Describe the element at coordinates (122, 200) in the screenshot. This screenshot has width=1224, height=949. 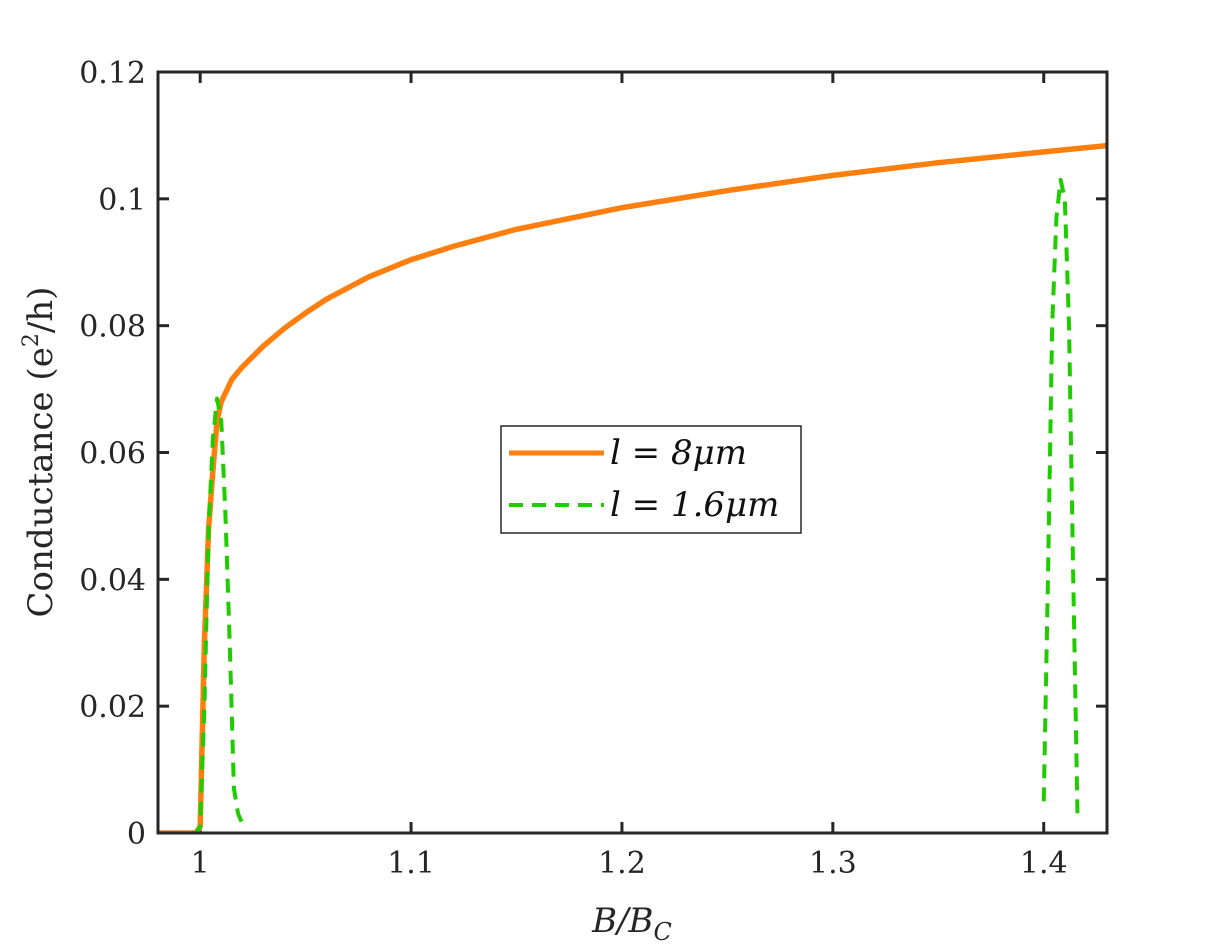
I see `y-tick-label: 0.1` at that location.